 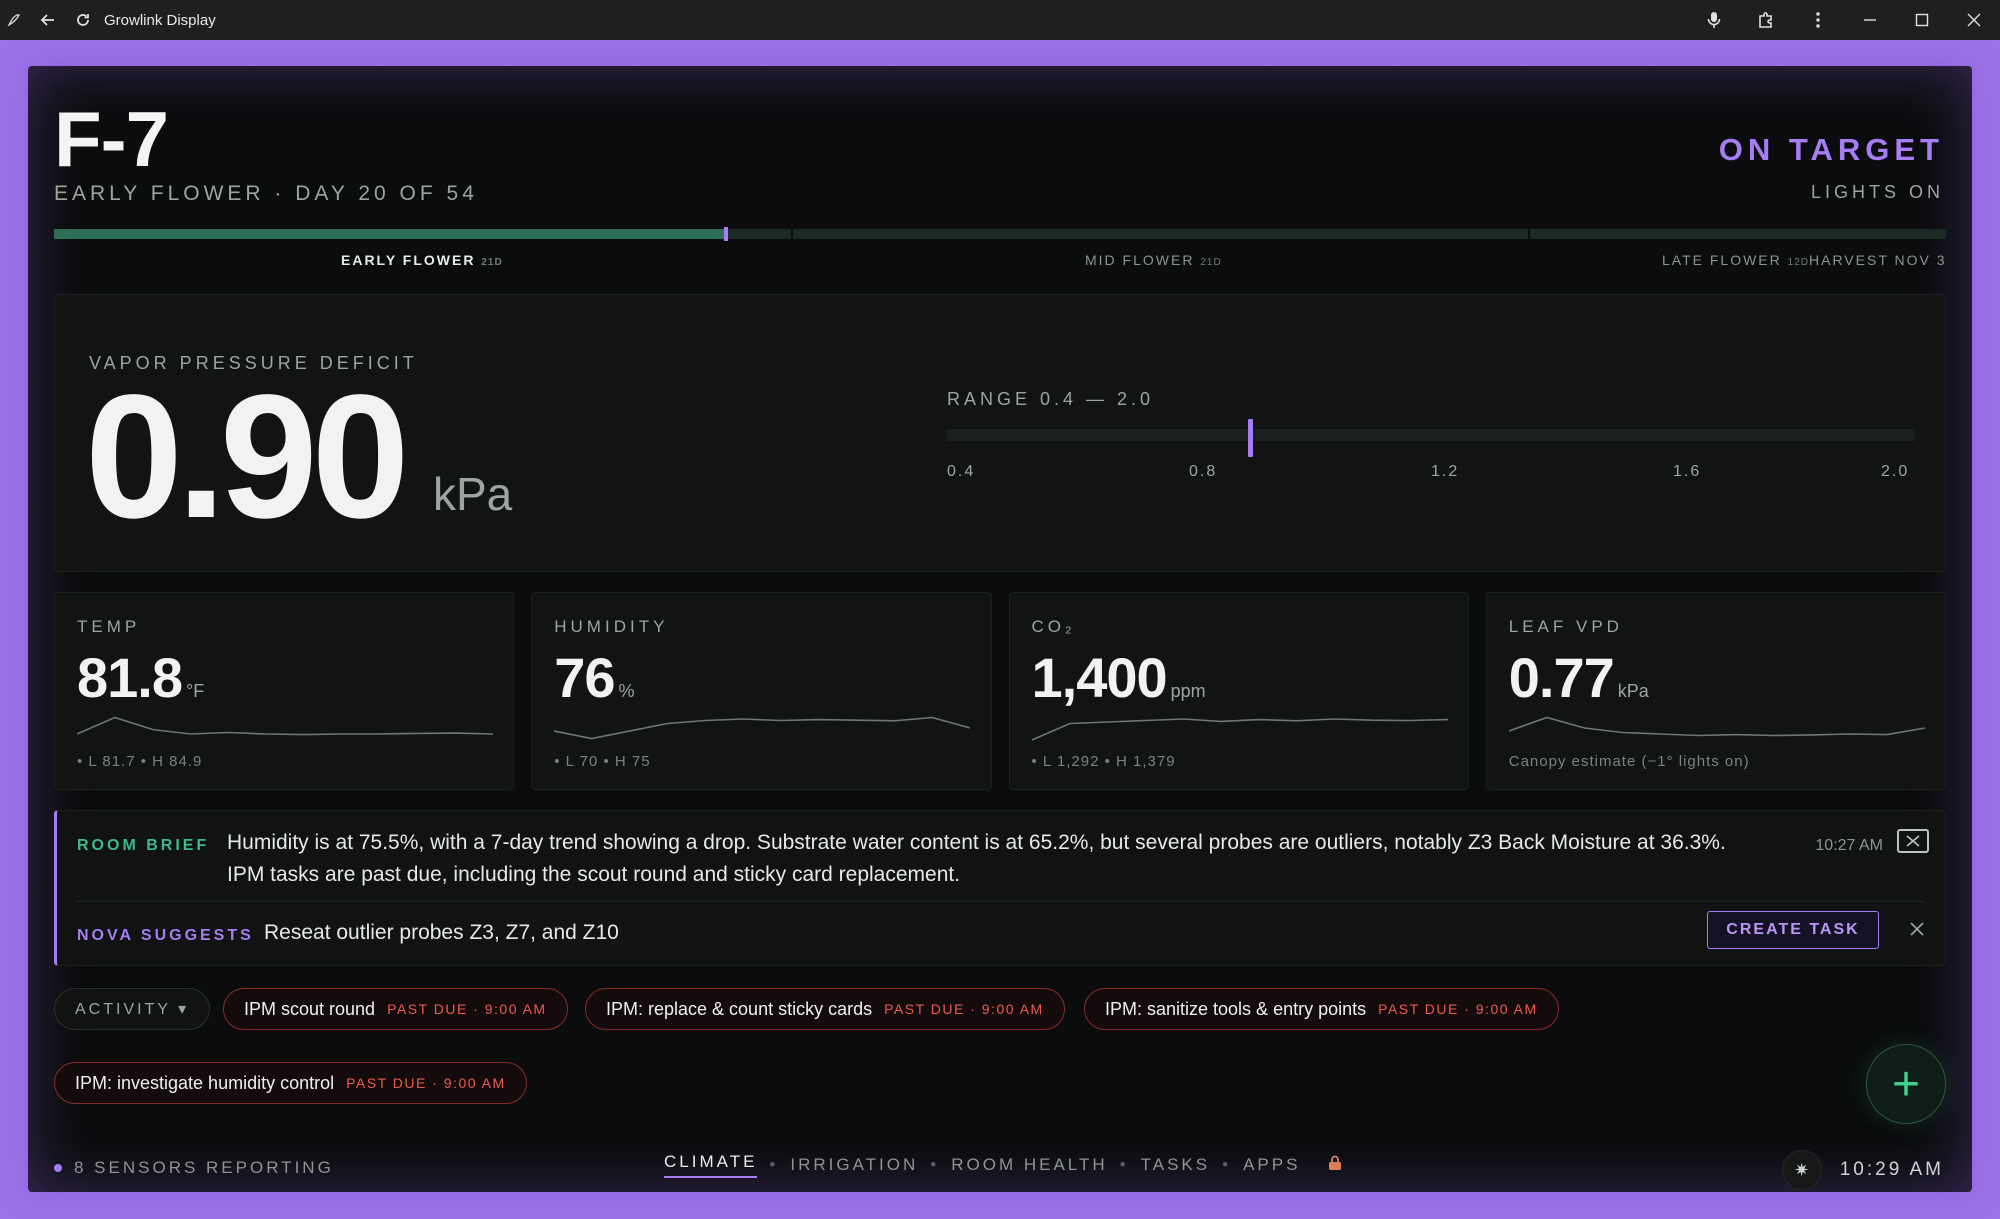 What do you see at coordinates (204, 1167) in the screenshot?
I see `sensors-count: 8 SENSORS REPORTING` at bounding box center [204, 1167].